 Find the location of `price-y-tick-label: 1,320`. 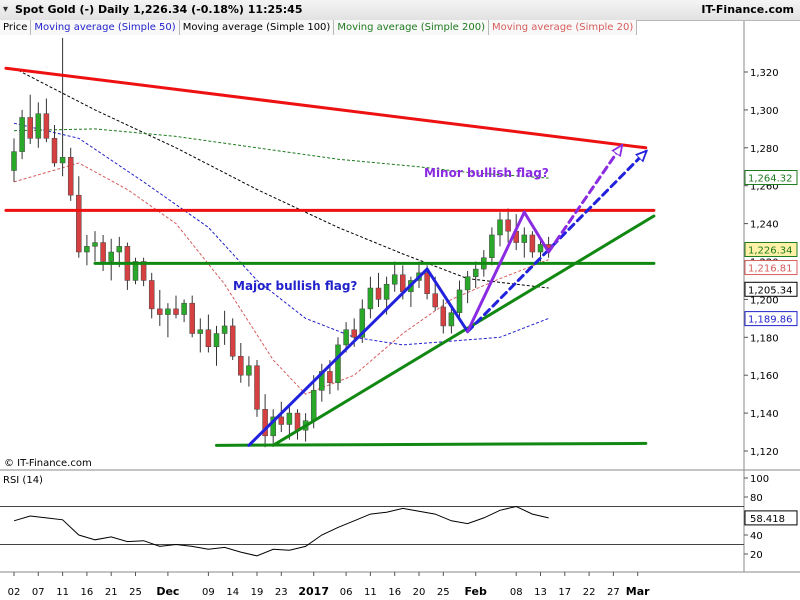

price-y-tick-label: 1,320 is located at coordinates (764, 73).